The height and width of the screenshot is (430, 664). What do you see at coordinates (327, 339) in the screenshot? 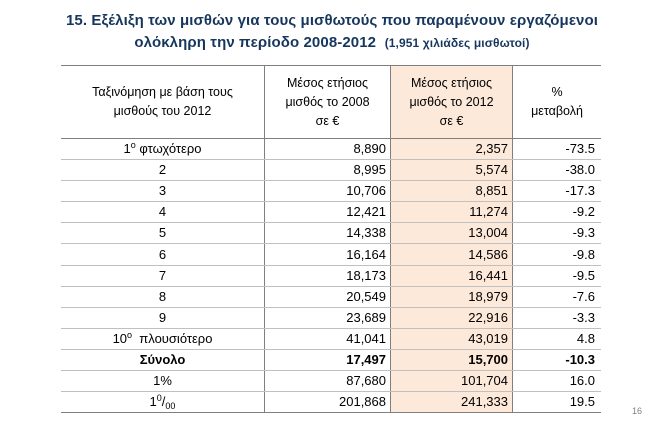
I see `cell-2008: 41,041` at bounding box center [327, 339].